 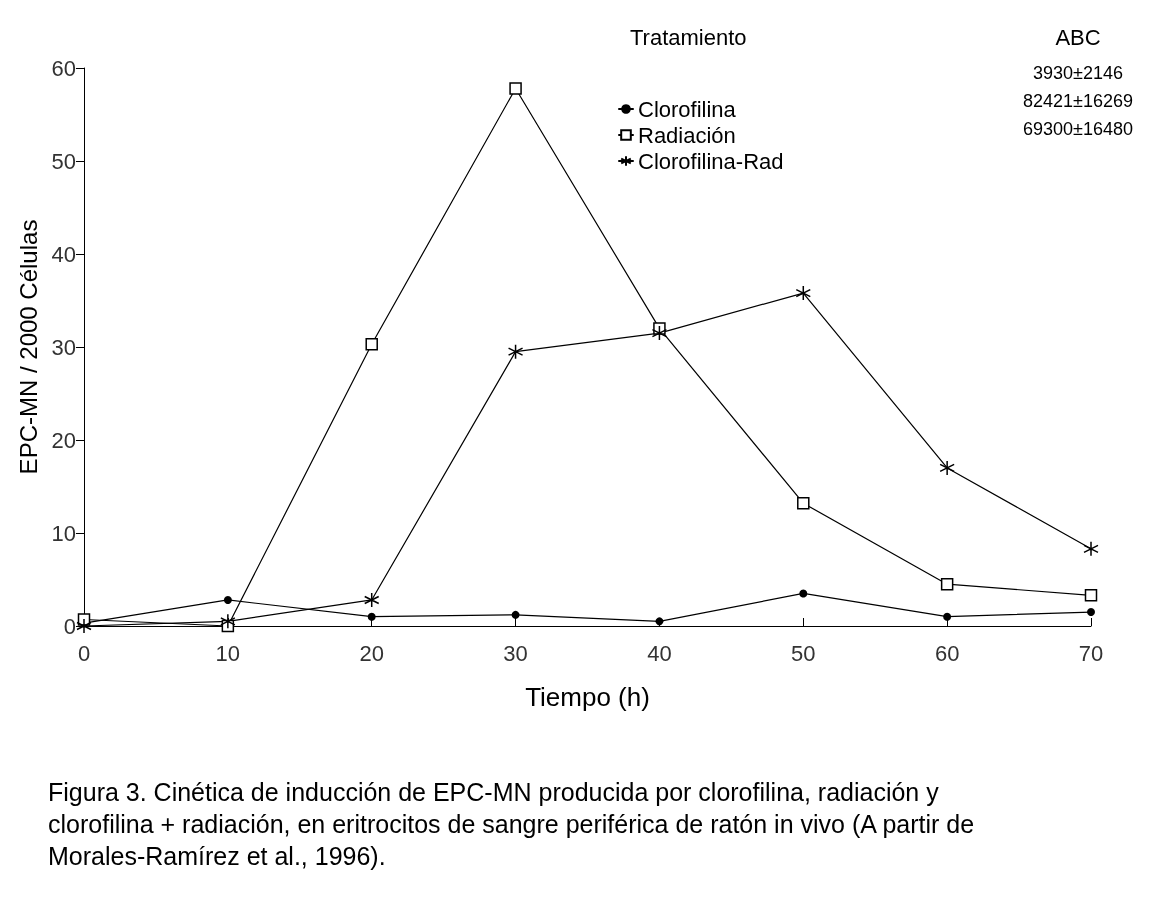 What do you see at coordinates (587, 697) in the screenshot?
I see `x-axis-title: Tiempo (h)` at bounding box center [587, 697].